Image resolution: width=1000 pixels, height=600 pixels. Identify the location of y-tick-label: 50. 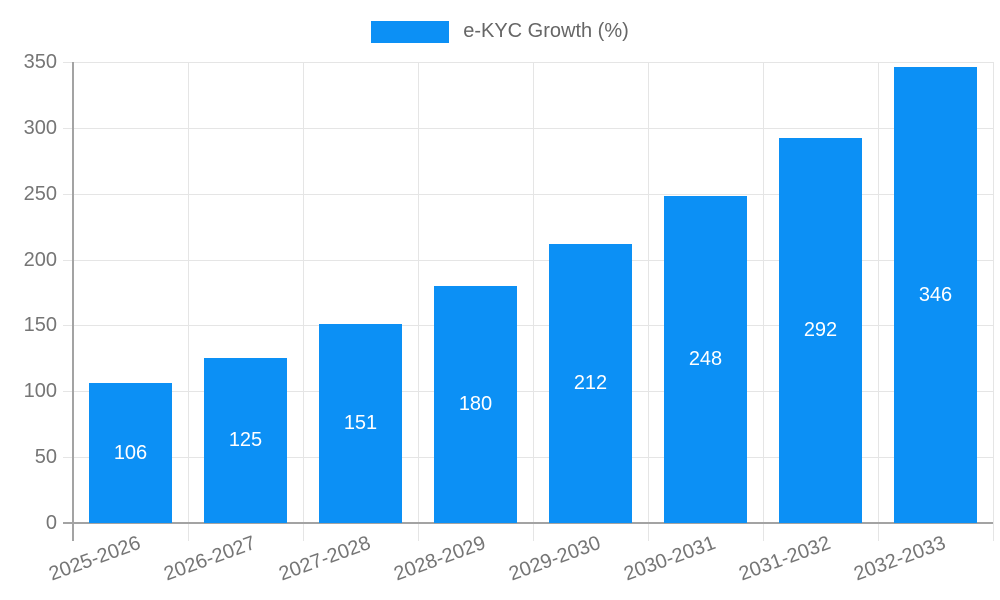
(45, 457).